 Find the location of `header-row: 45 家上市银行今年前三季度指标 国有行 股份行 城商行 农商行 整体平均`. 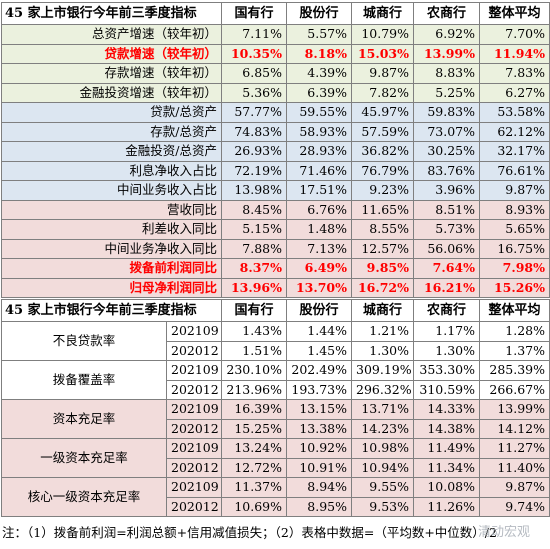

header-row: 45 家上市银行今年前三季度指标 国有行 股份行 城商行 农商行 整体平均 is located at coordinates (275, 13).